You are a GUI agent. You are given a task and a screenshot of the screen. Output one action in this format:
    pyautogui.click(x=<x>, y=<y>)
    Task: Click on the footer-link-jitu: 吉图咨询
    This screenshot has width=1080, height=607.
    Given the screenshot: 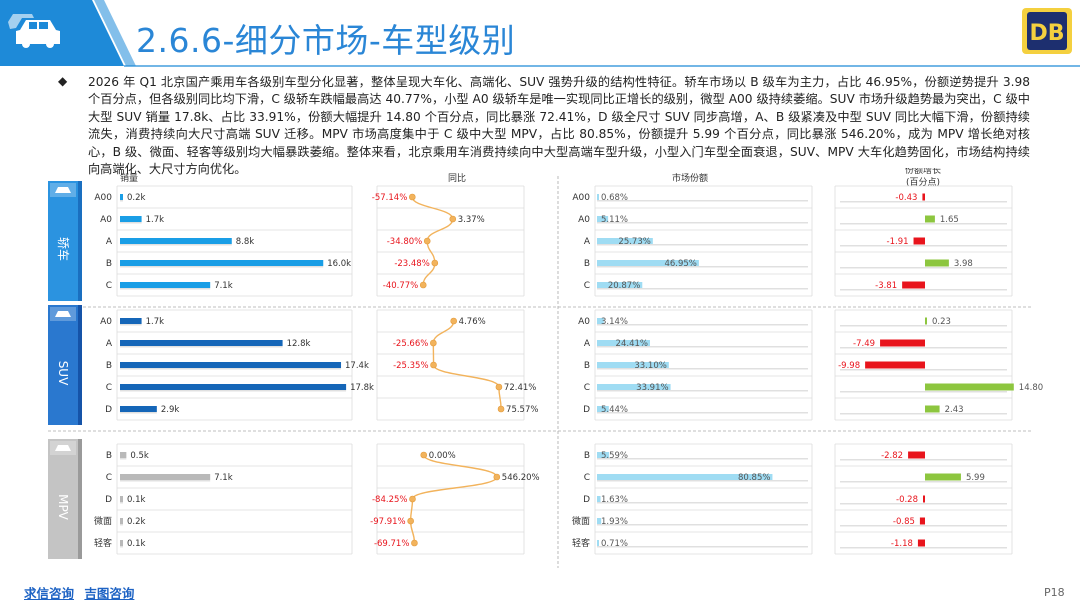 What is the action you would take?
    pyautogui.click(x=109, y=593)
    